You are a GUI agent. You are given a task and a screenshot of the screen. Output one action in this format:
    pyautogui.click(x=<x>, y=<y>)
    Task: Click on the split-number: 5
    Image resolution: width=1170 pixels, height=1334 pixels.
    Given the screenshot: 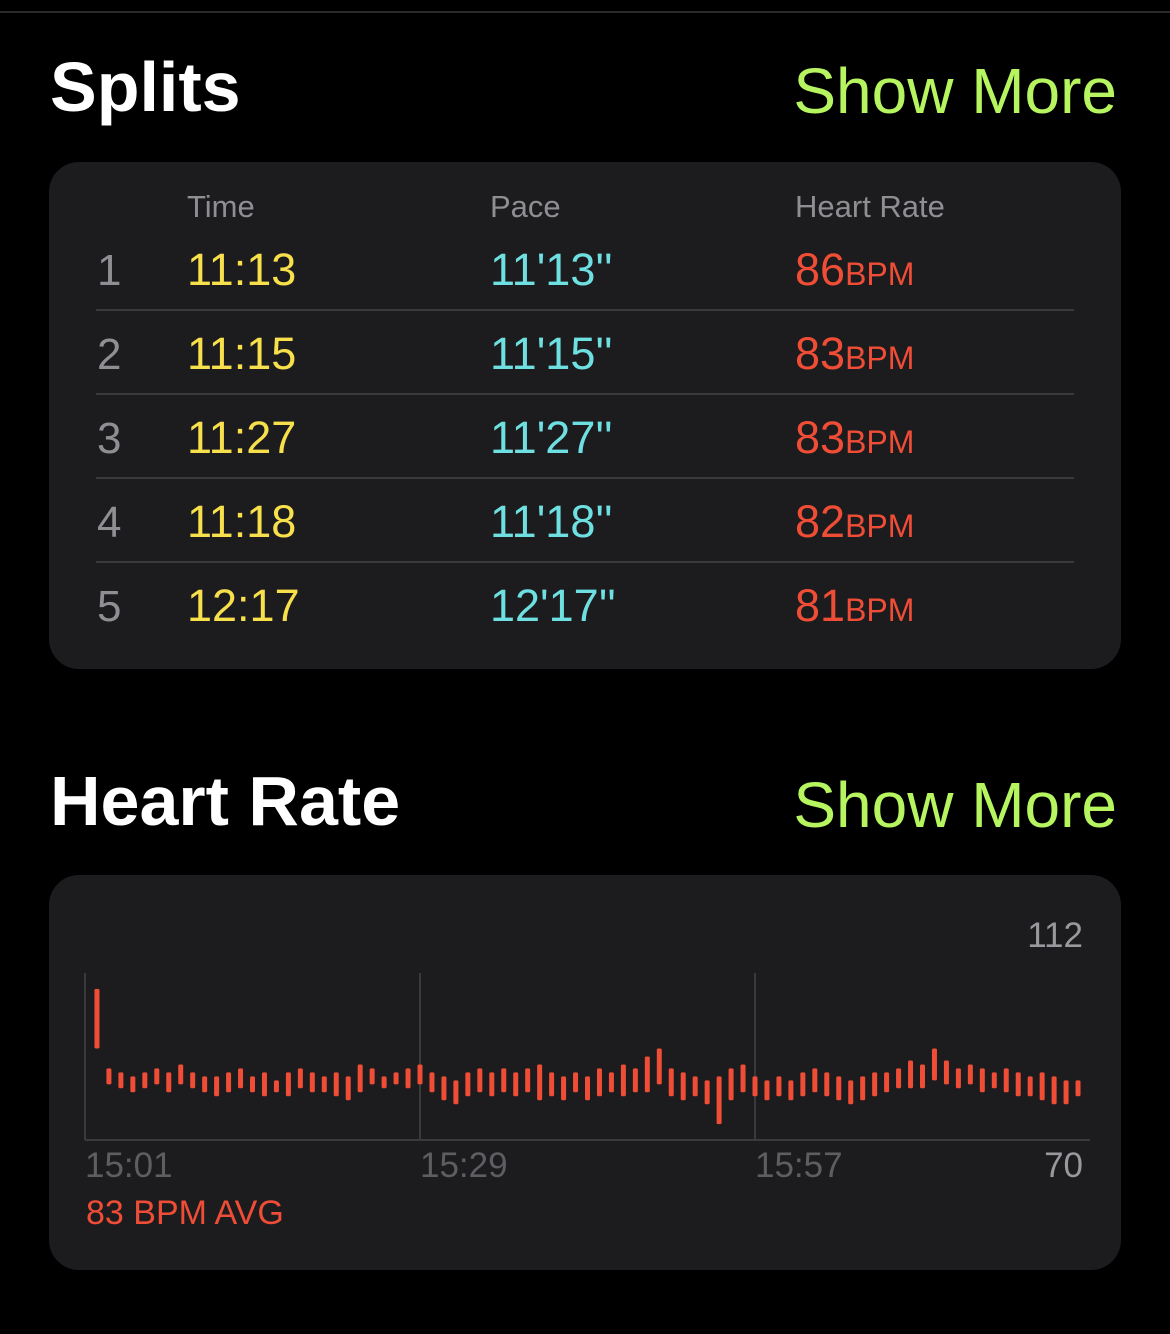 What is the action you would take?
    pyautogui.click(x=109, y=606)
    